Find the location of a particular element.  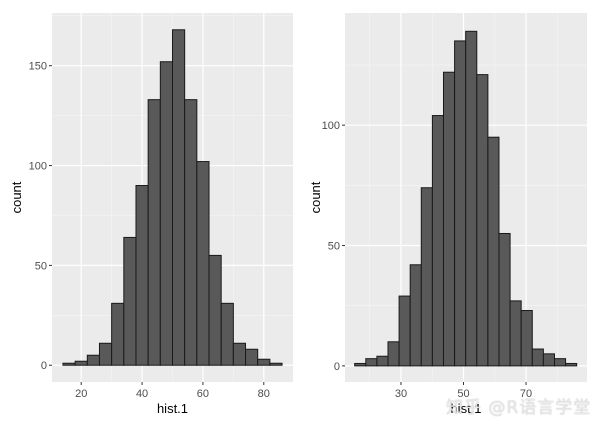

x-tick-label: 70 is located at coordinates (526, 394).